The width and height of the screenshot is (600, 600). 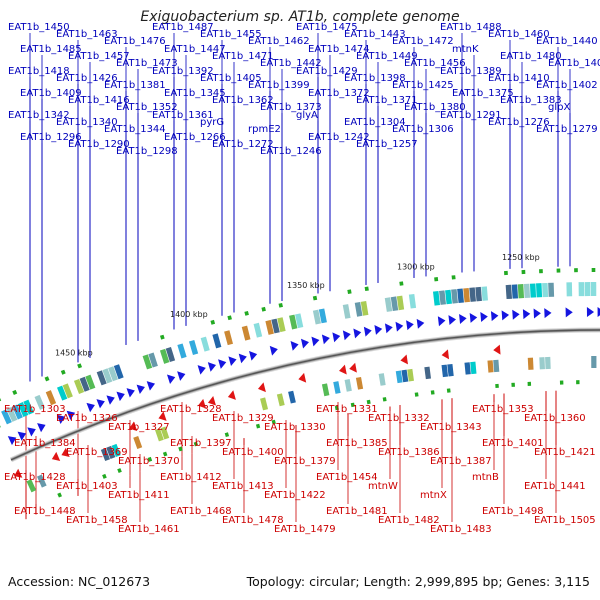 What do you see at coordinates (201, 443) in the screenshot?
I see `gene-label: EAT1b_1397` at bounding box center [201, 443].